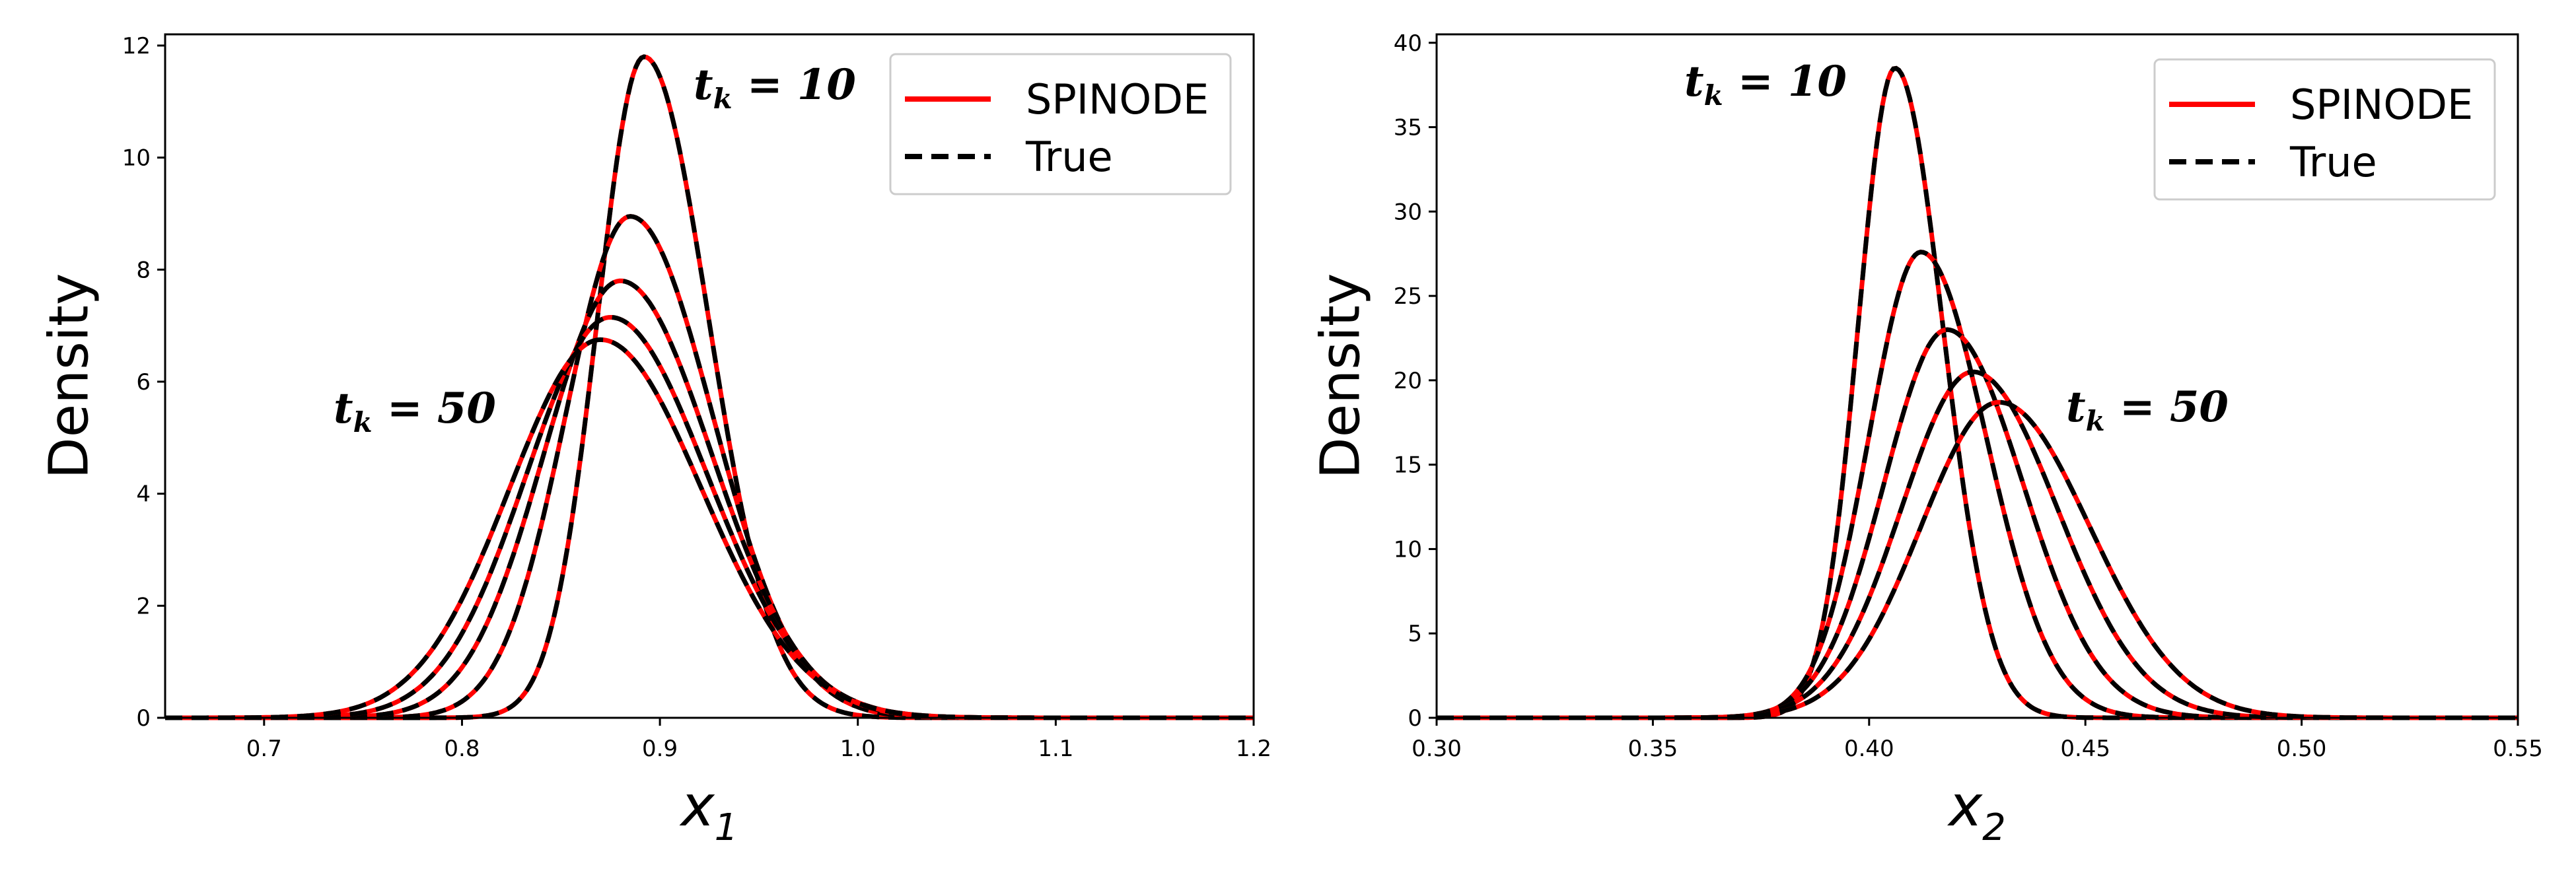 This screenshot has height=871, width=2576. What do you see at coordinates (137, 46) in the screenshot?
I see `y-tick-label: 12` at bounding box center [137, 46].